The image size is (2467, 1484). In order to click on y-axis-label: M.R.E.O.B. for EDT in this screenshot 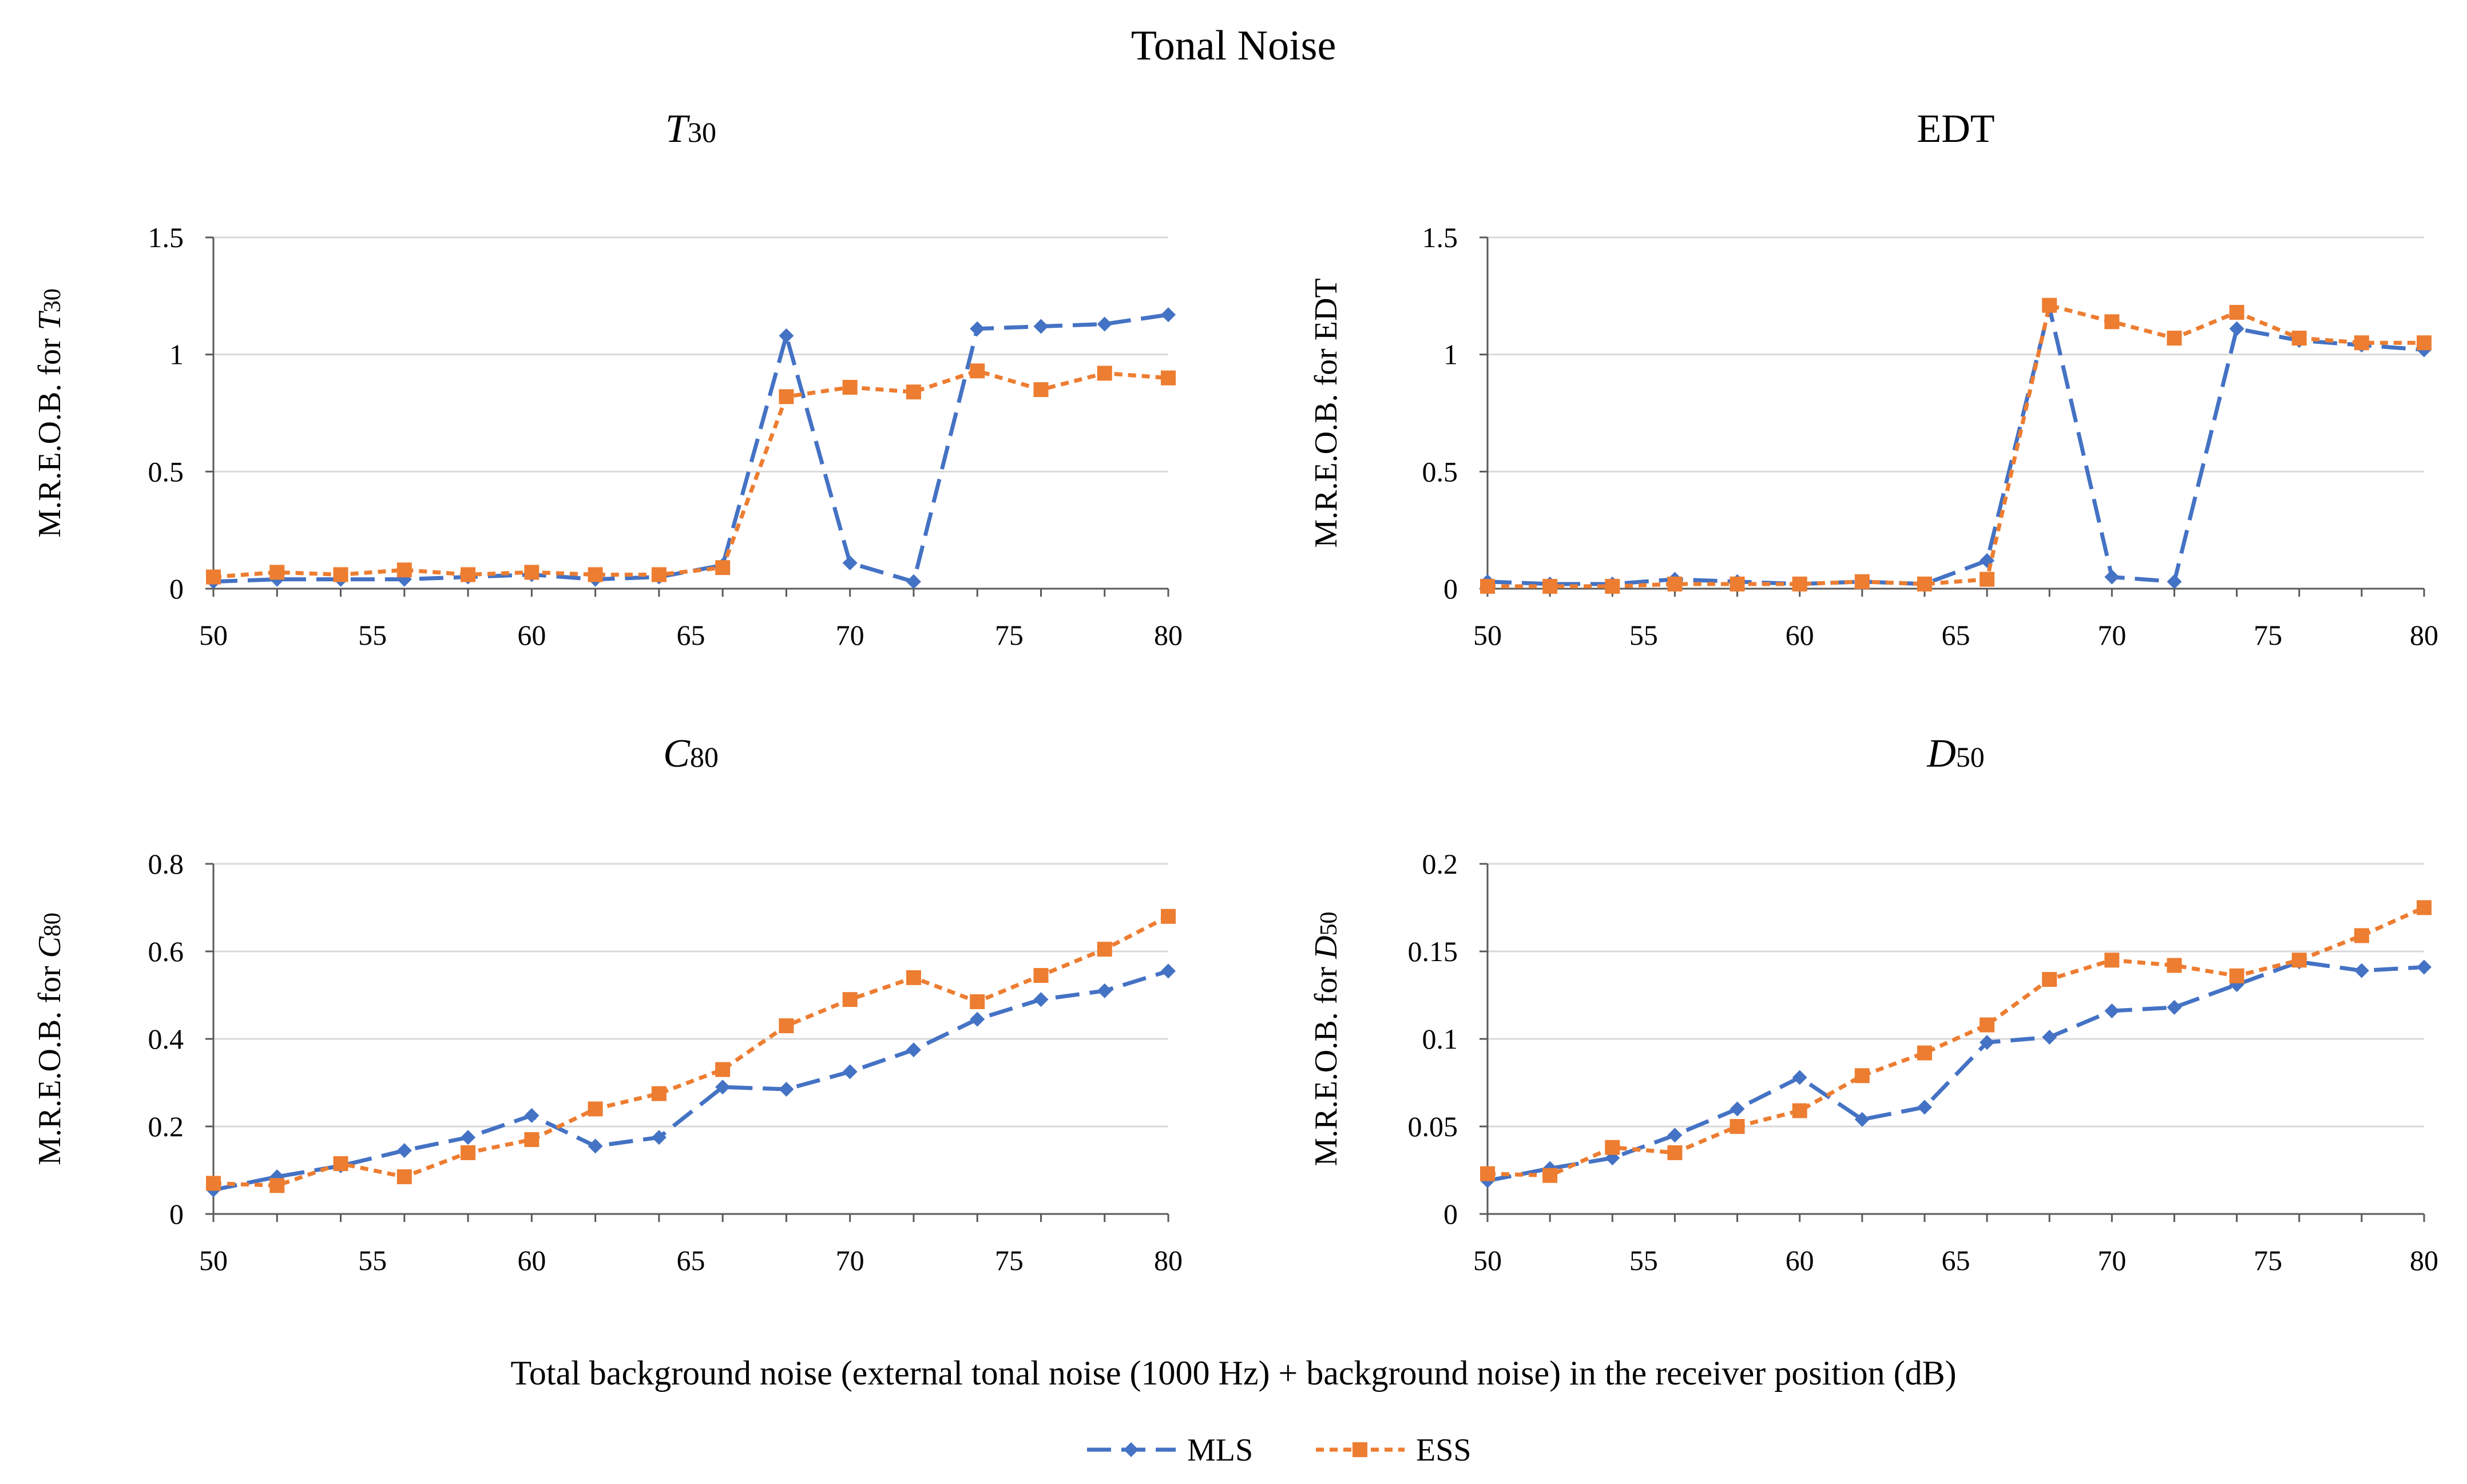, I will do `click(1326, 413)`.